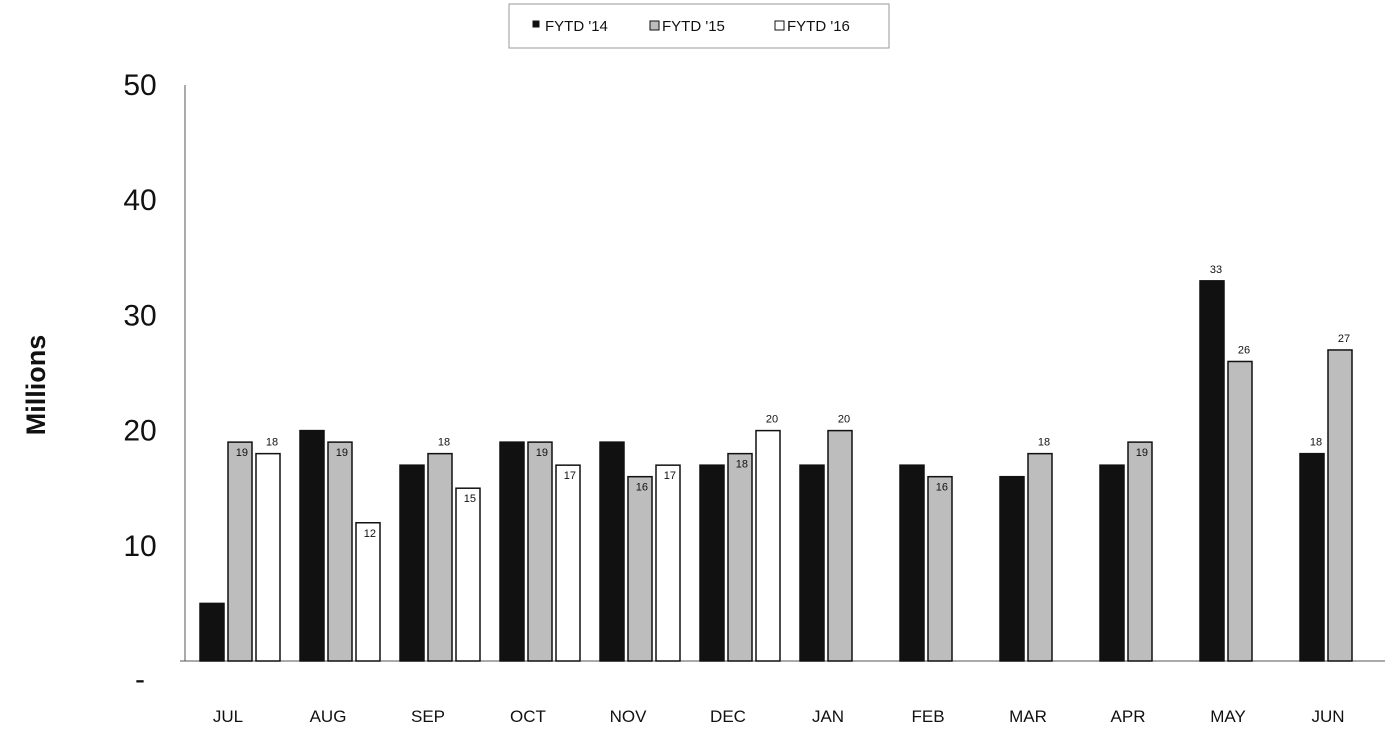  Describe the element at coordinates (370, 534) in the screenshot. I see `data-label-aug-series-3: 12` at that location.